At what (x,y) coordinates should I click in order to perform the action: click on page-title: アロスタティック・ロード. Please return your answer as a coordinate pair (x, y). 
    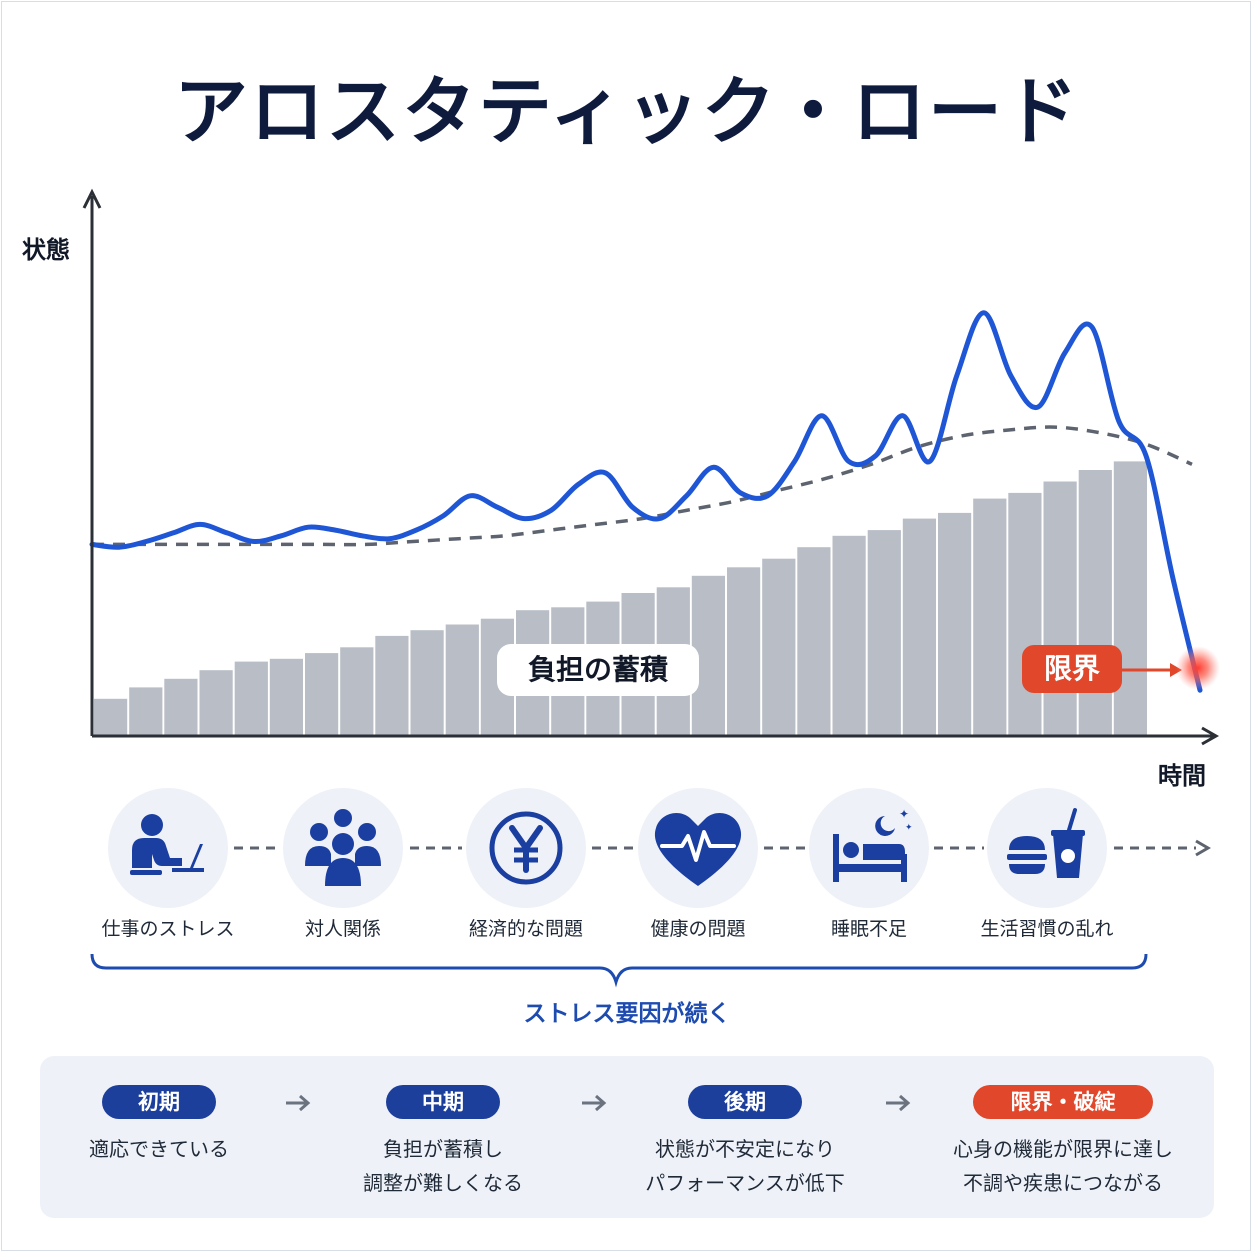
    Looking at the image, I should click on (627, 112).